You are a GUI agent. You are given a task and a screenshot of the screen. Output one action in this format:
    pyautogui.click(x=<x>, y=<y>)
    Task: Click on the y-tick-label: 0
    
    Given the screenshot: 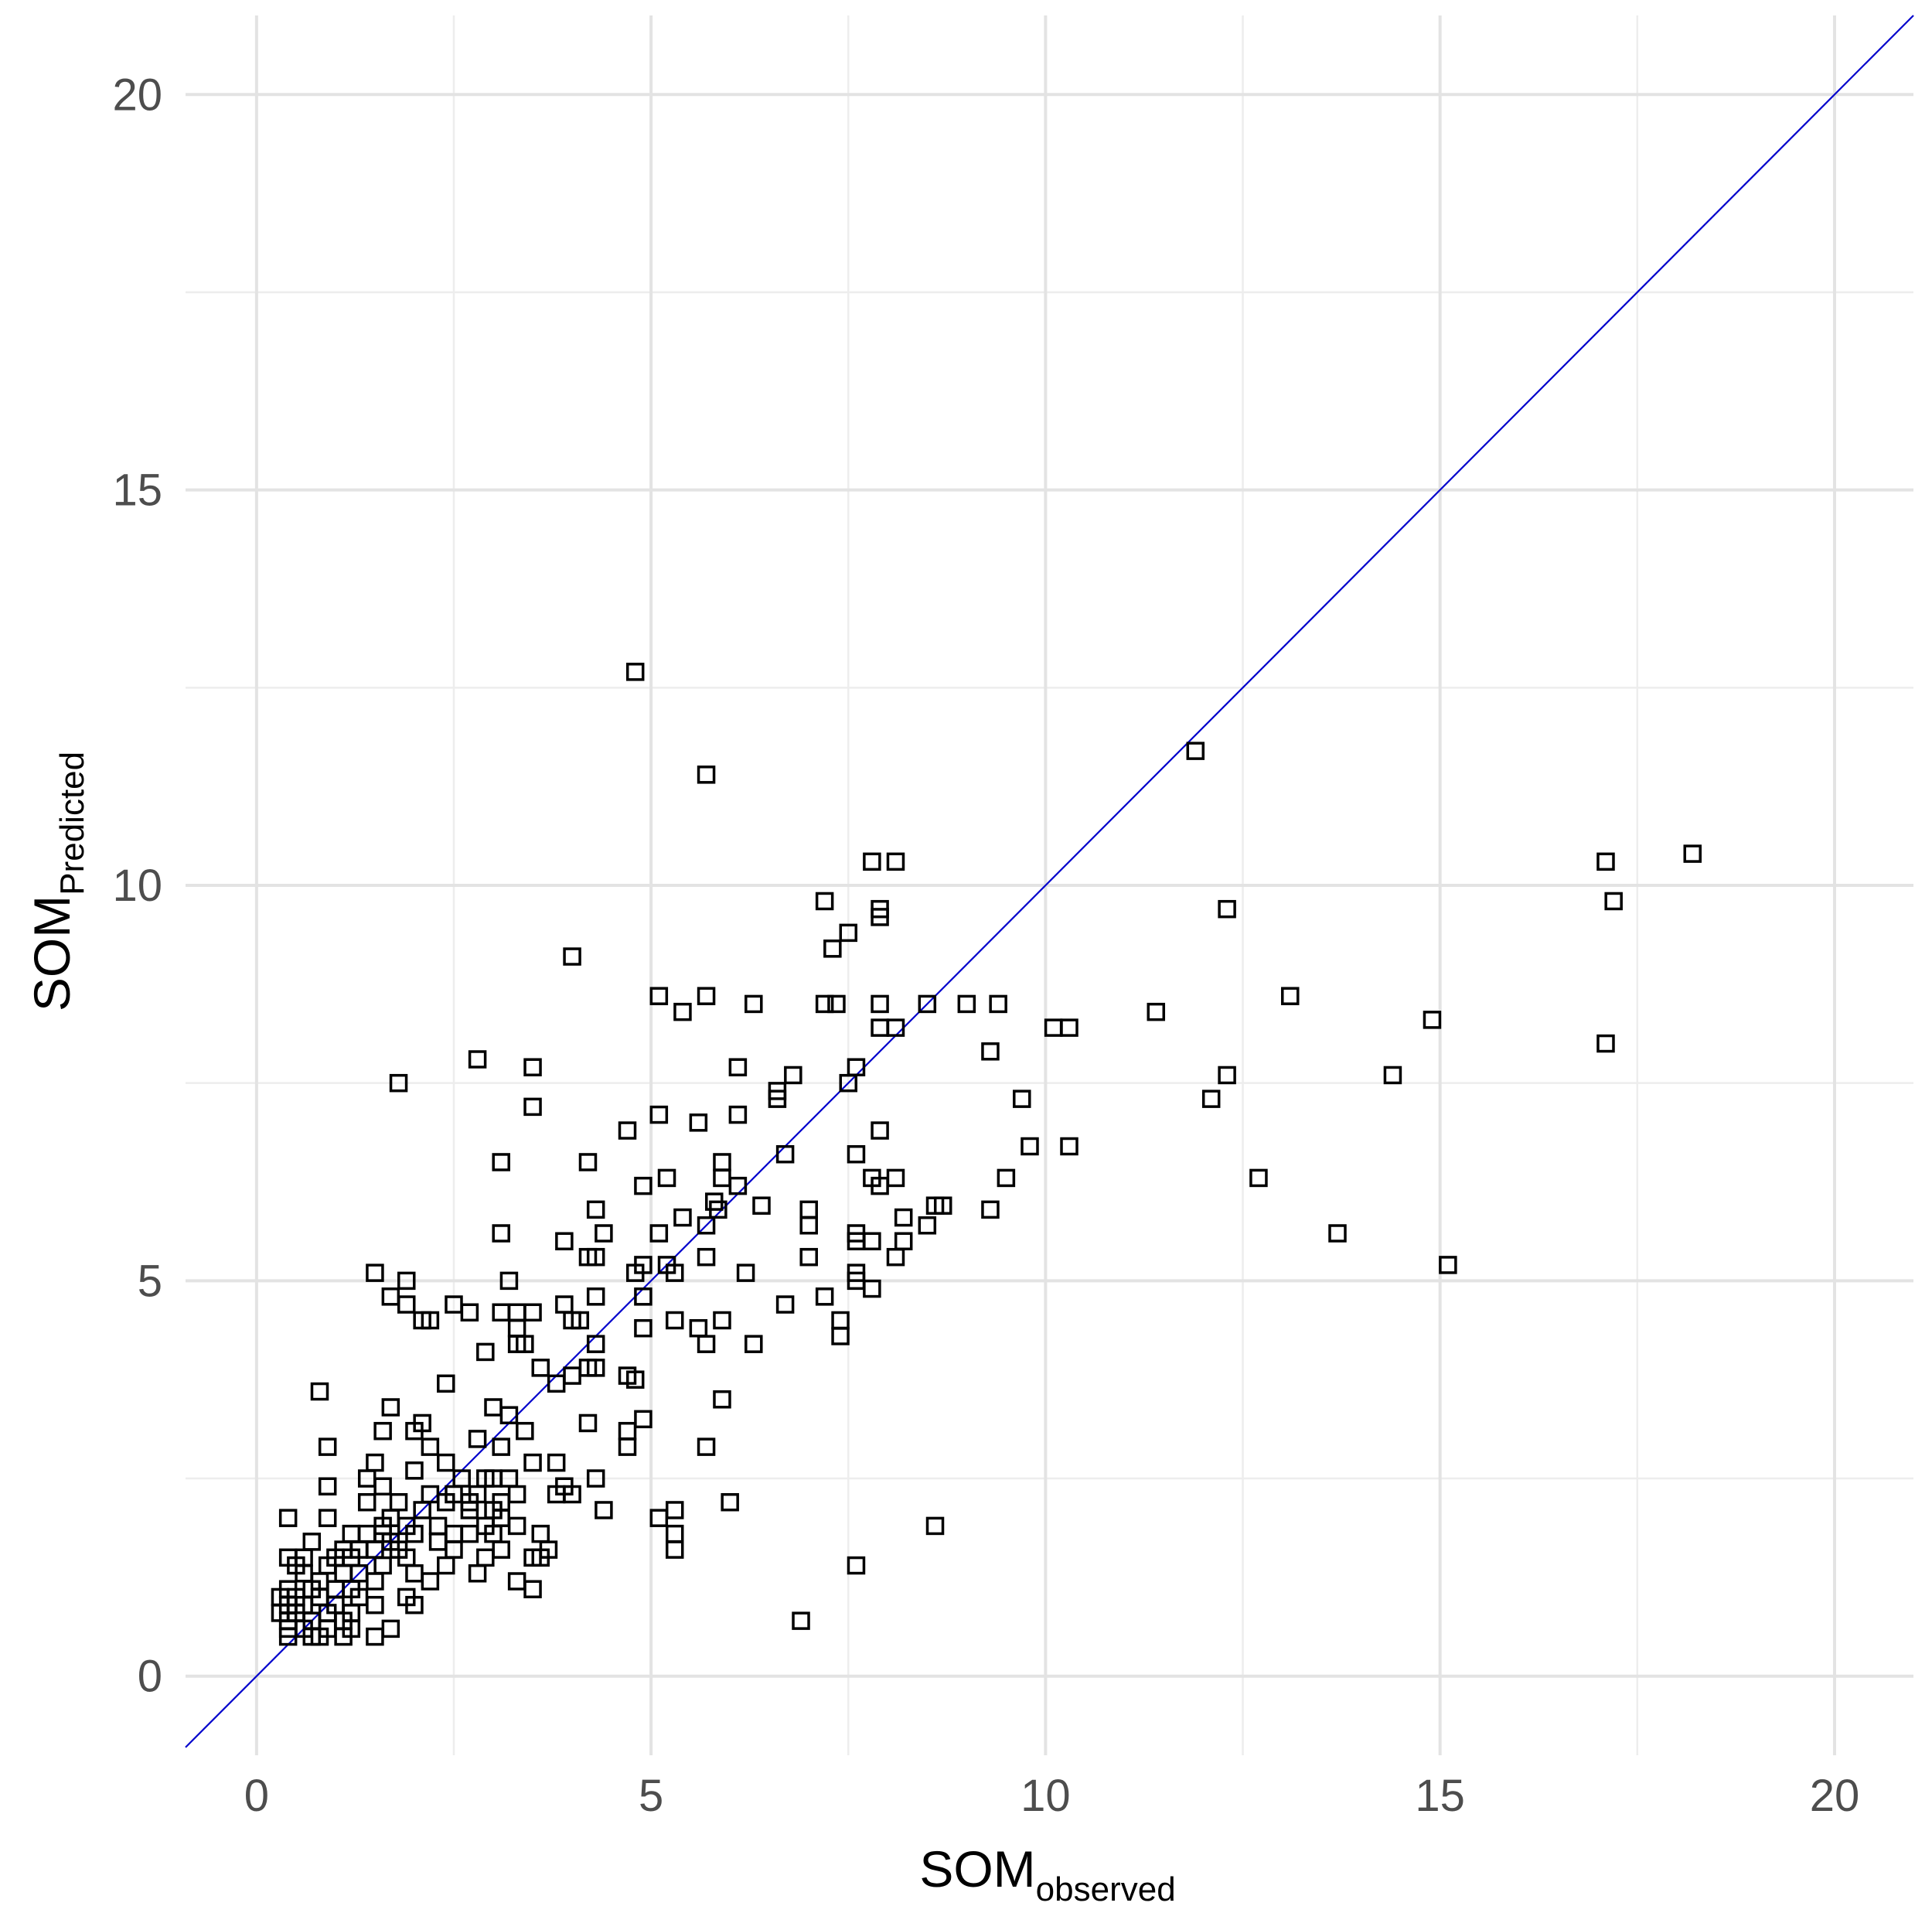 What is the action you would take?
    pyautogui.click(x=150, y=1677)
    